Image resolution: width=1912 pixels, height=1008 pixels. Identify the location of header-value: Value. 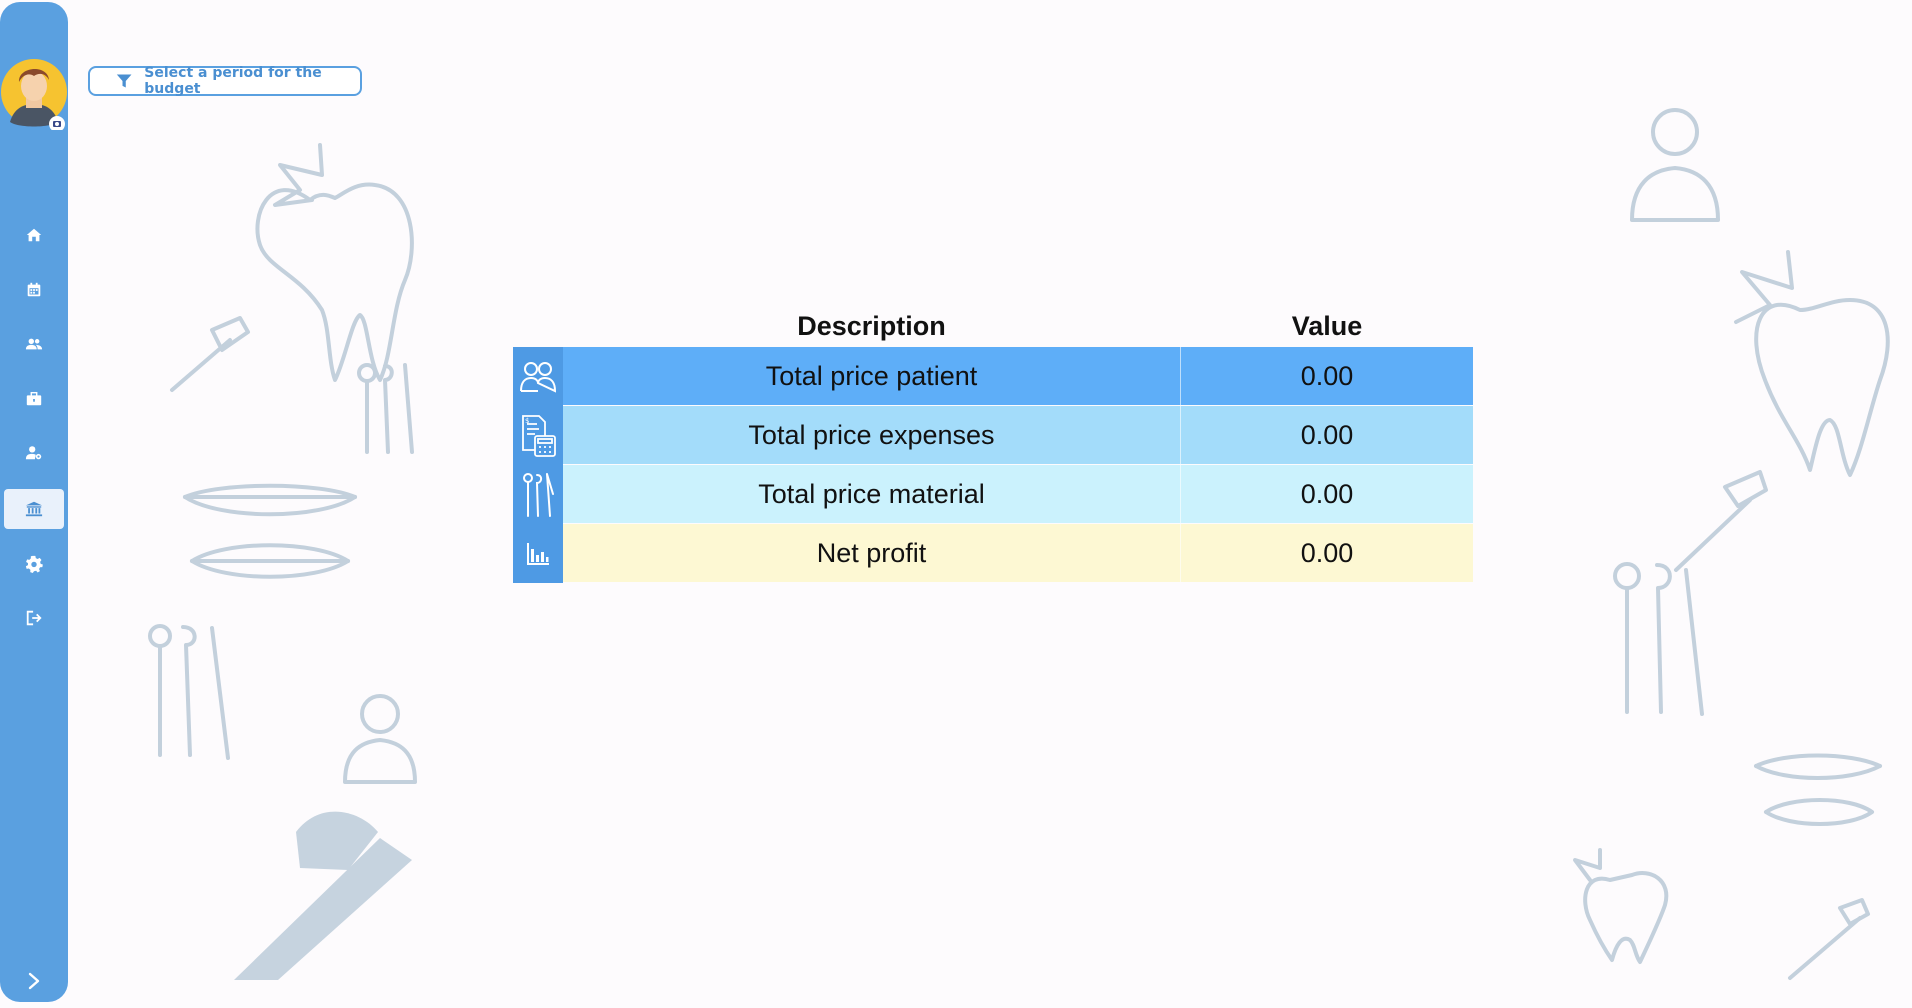
(1327, 326).